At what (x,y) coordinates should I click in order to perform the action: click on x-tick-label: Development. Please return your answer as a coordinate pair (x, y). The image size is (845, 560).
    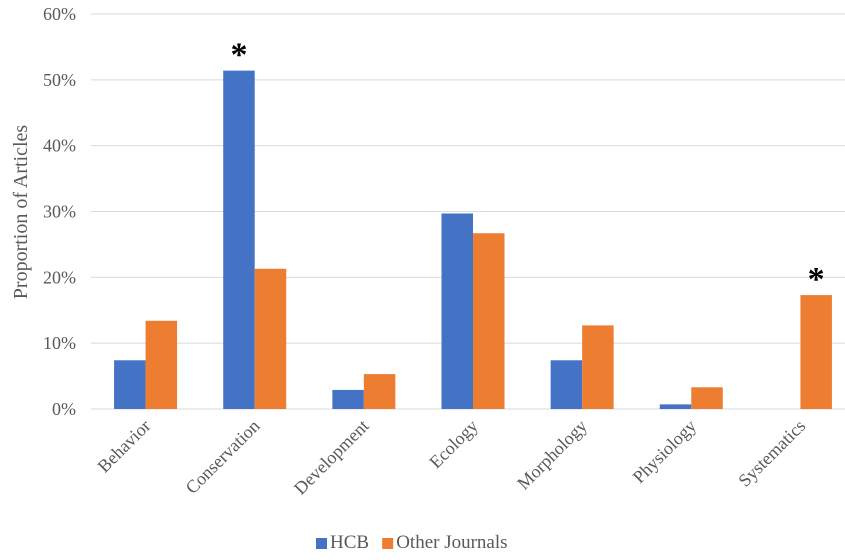
    Looking at the image, I should click on (331, 457).